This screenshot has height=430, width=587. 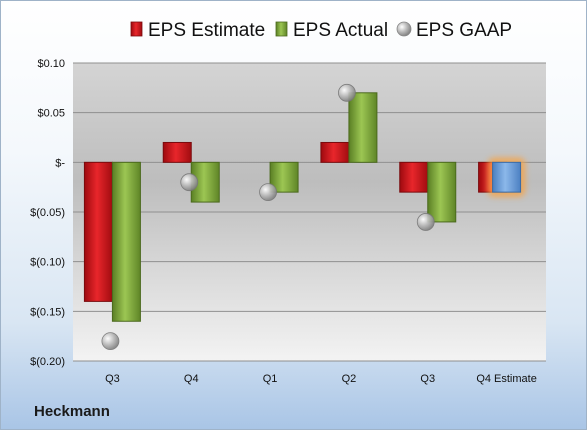 What do you see at coordinates (270, 379) in the screenshot?
I see `x-tick-label: Q1` at bounding box center [270, 379].